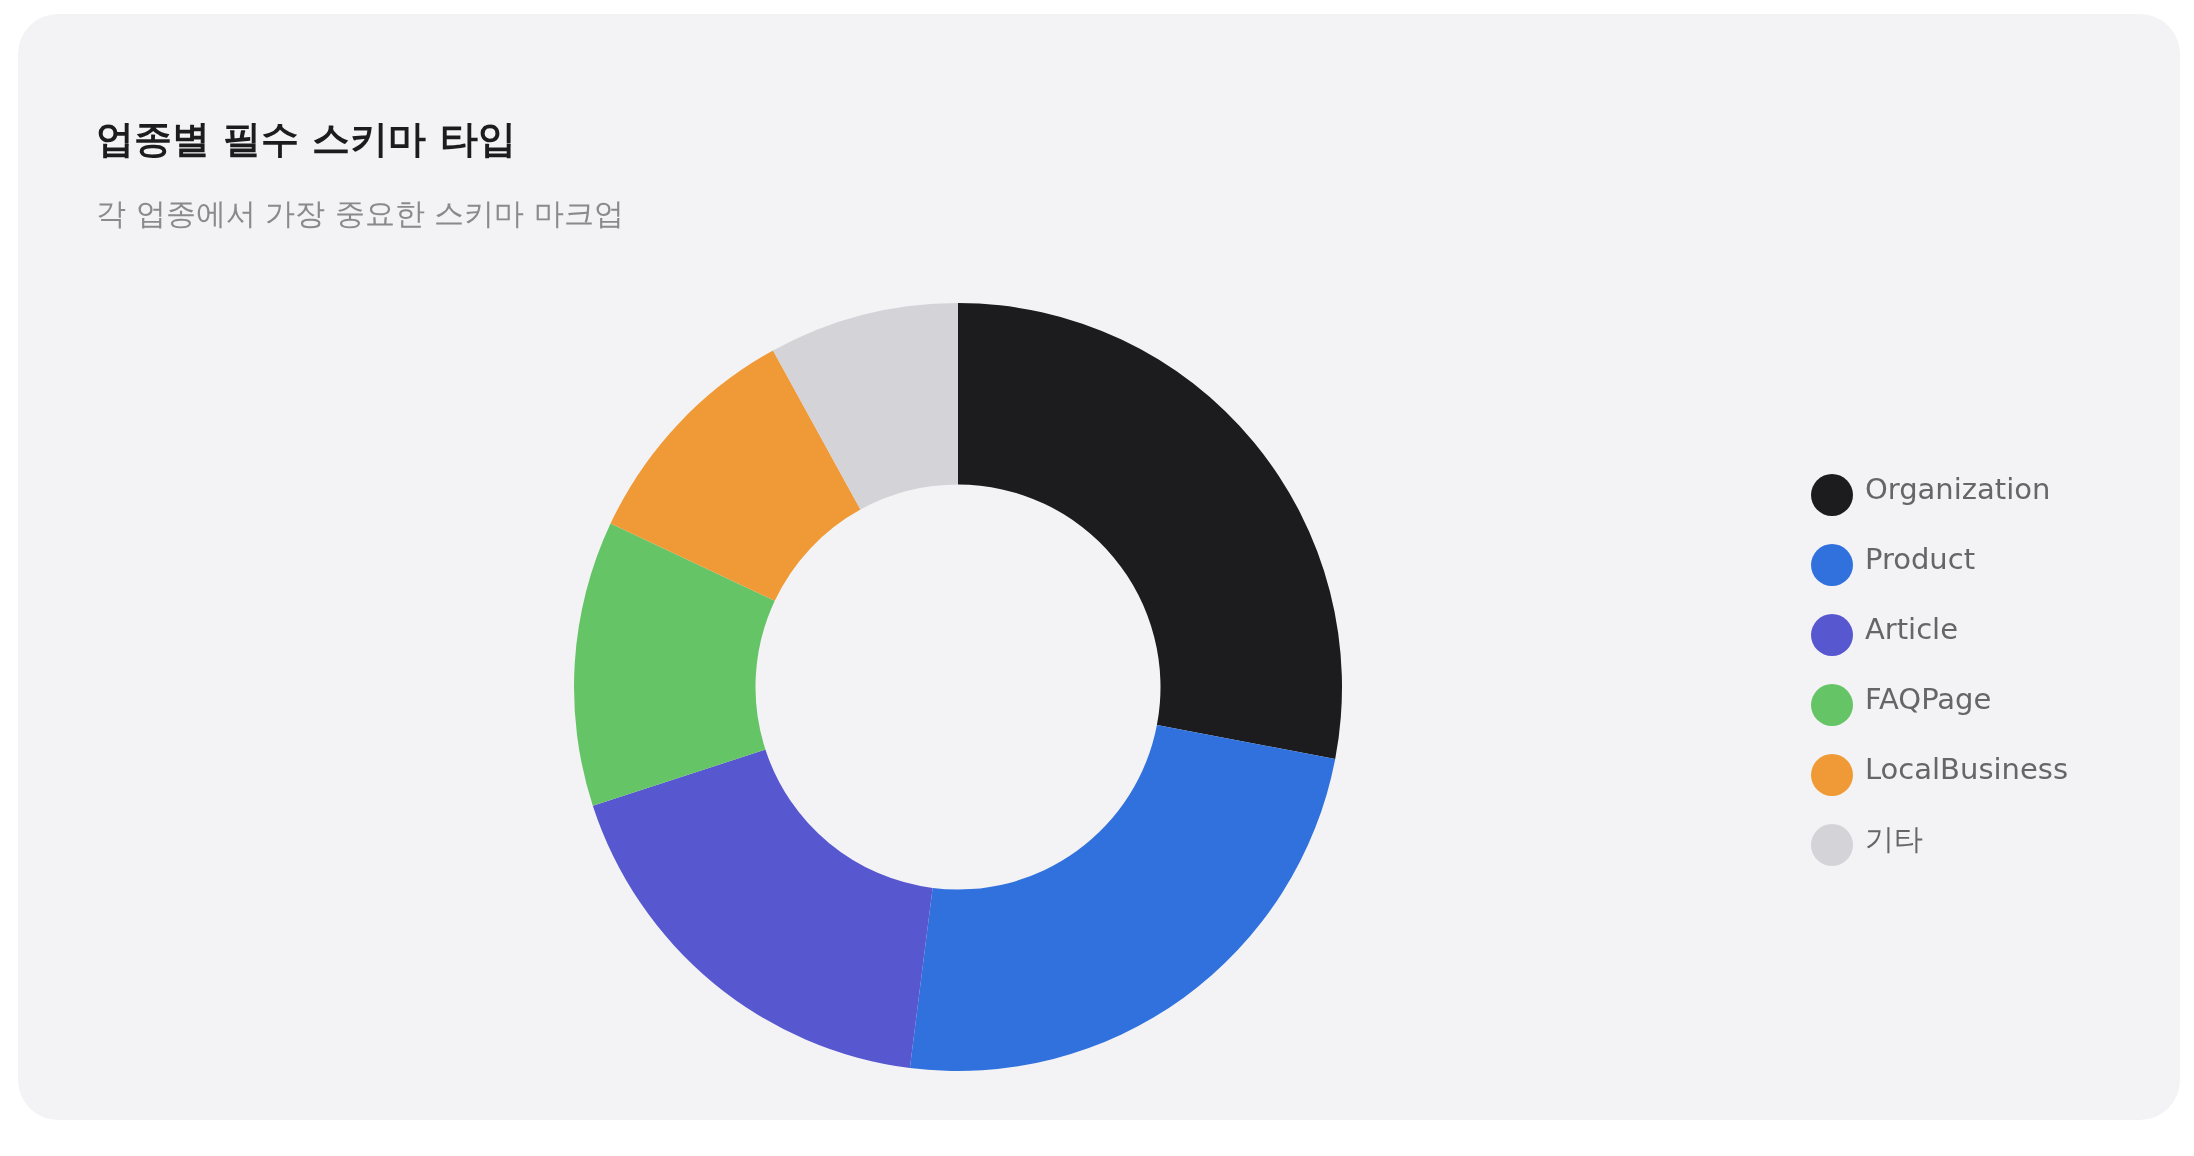 This screenshot has width=2194, height=1156. Describe the element at coordinates (1957, 489) in the screenshot. I see `legend-label: Organization` at that location.